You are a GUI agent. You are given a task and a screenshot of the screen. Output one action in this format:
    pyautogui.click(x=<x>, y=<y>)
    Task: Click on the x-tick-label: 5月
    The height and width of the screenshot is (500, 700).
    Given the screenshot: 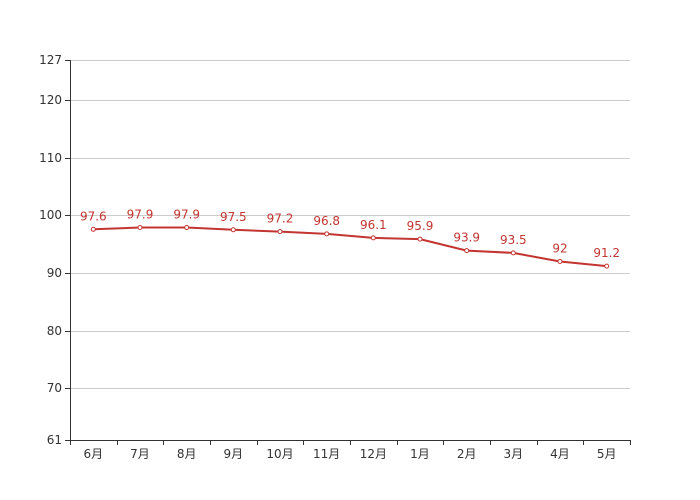 What is the action you would take?
    pyautogui.click(x=607, y=454)
    